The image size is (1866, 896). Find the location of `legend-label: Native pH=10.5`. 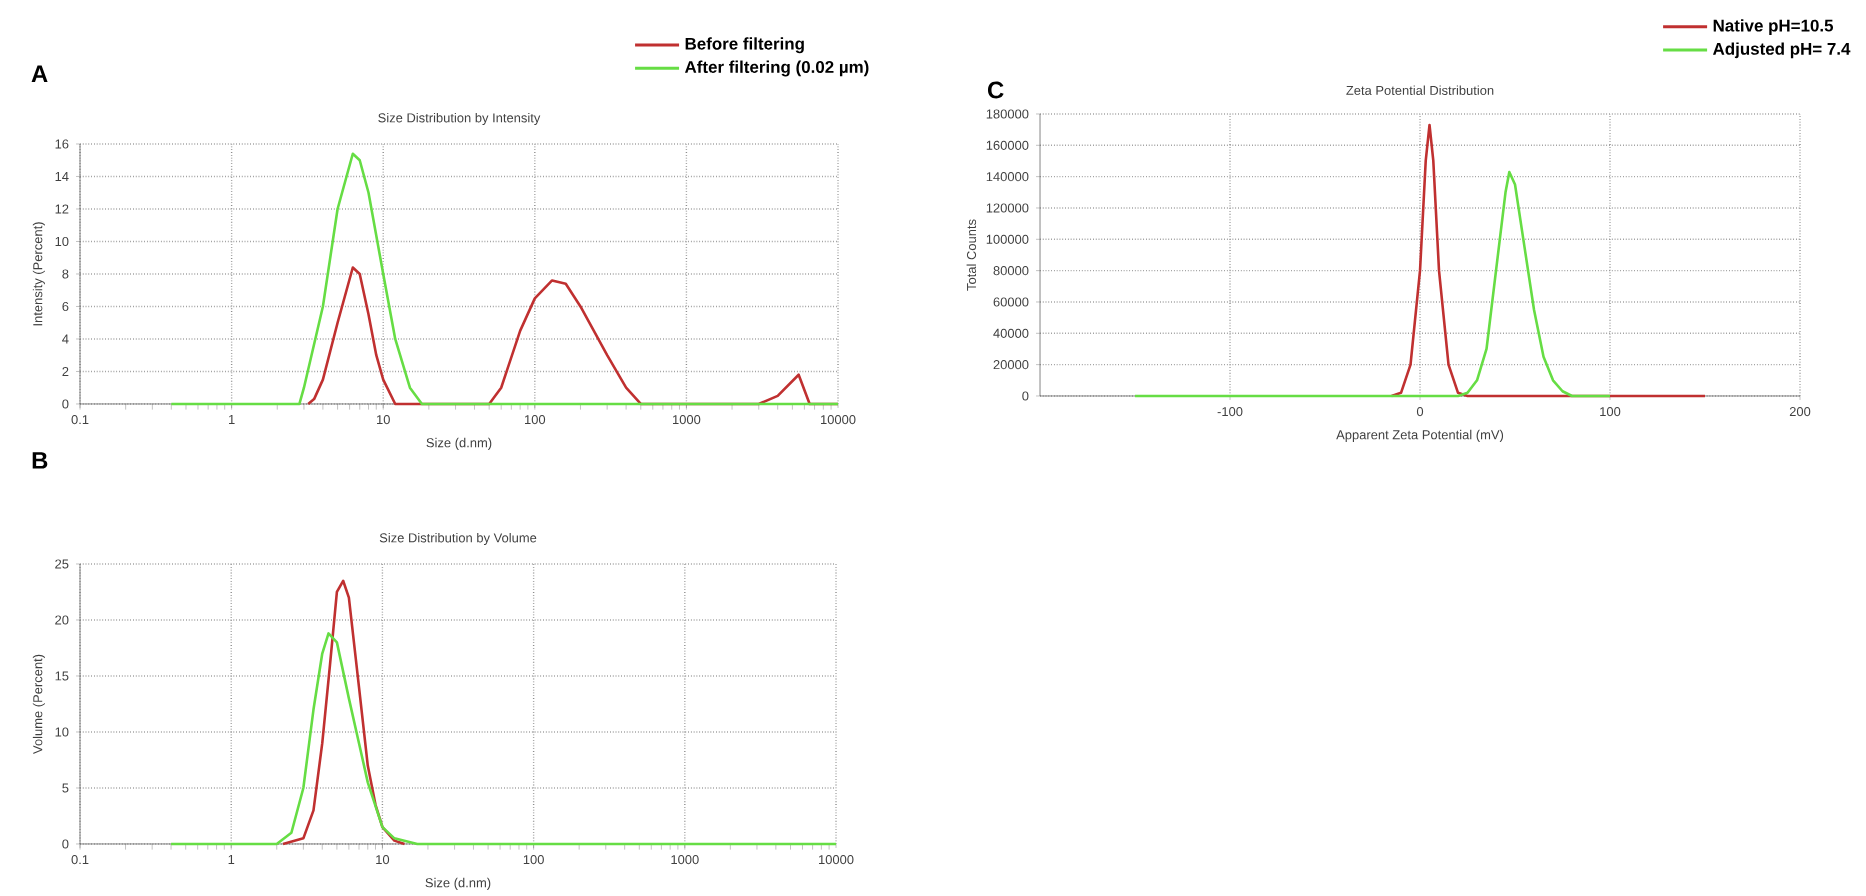

legend-label: Native pH=10.5 is located at coordinates (1773, 26).